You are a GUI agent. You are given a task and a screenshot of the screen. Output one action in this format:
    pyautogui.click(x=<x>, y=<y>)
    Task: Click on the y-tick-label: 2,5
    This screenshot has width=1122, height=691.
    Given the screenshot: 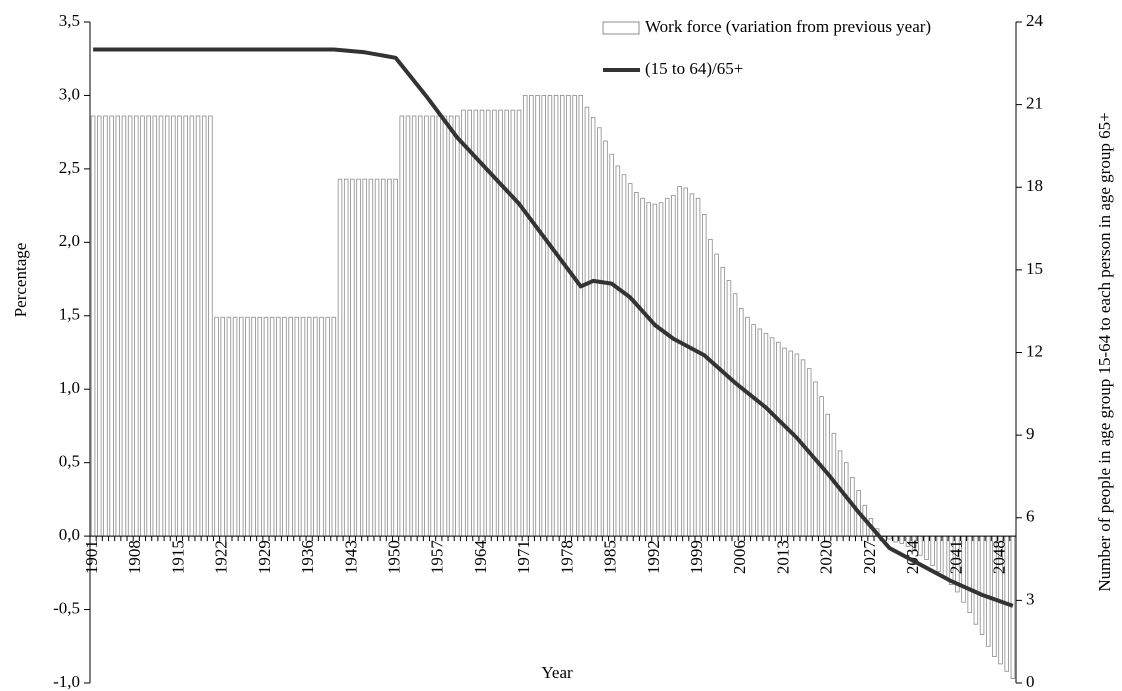 What is the action you would take?
    pyautogui.click(x=69, y=167)
    